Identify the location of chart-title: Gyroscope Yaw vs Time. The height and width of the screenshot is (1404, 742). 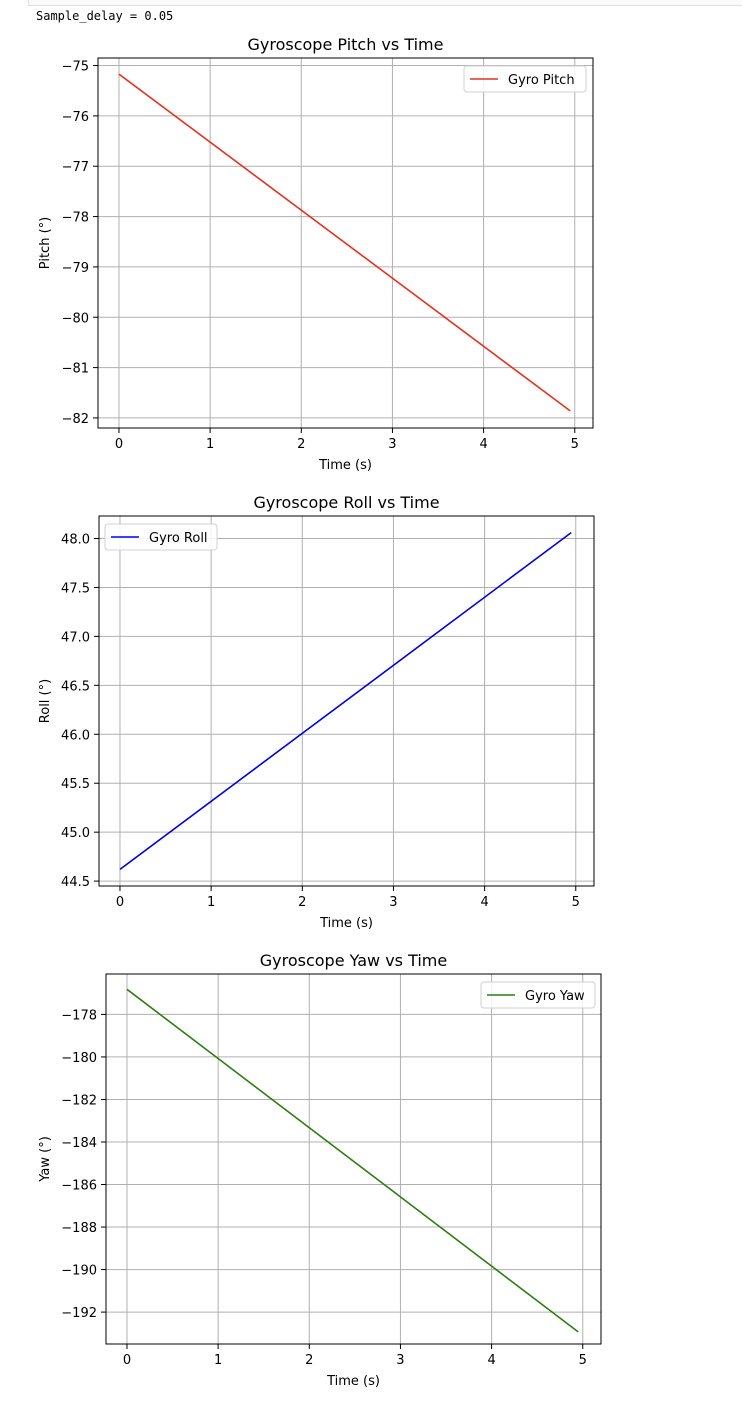
(353, 960).